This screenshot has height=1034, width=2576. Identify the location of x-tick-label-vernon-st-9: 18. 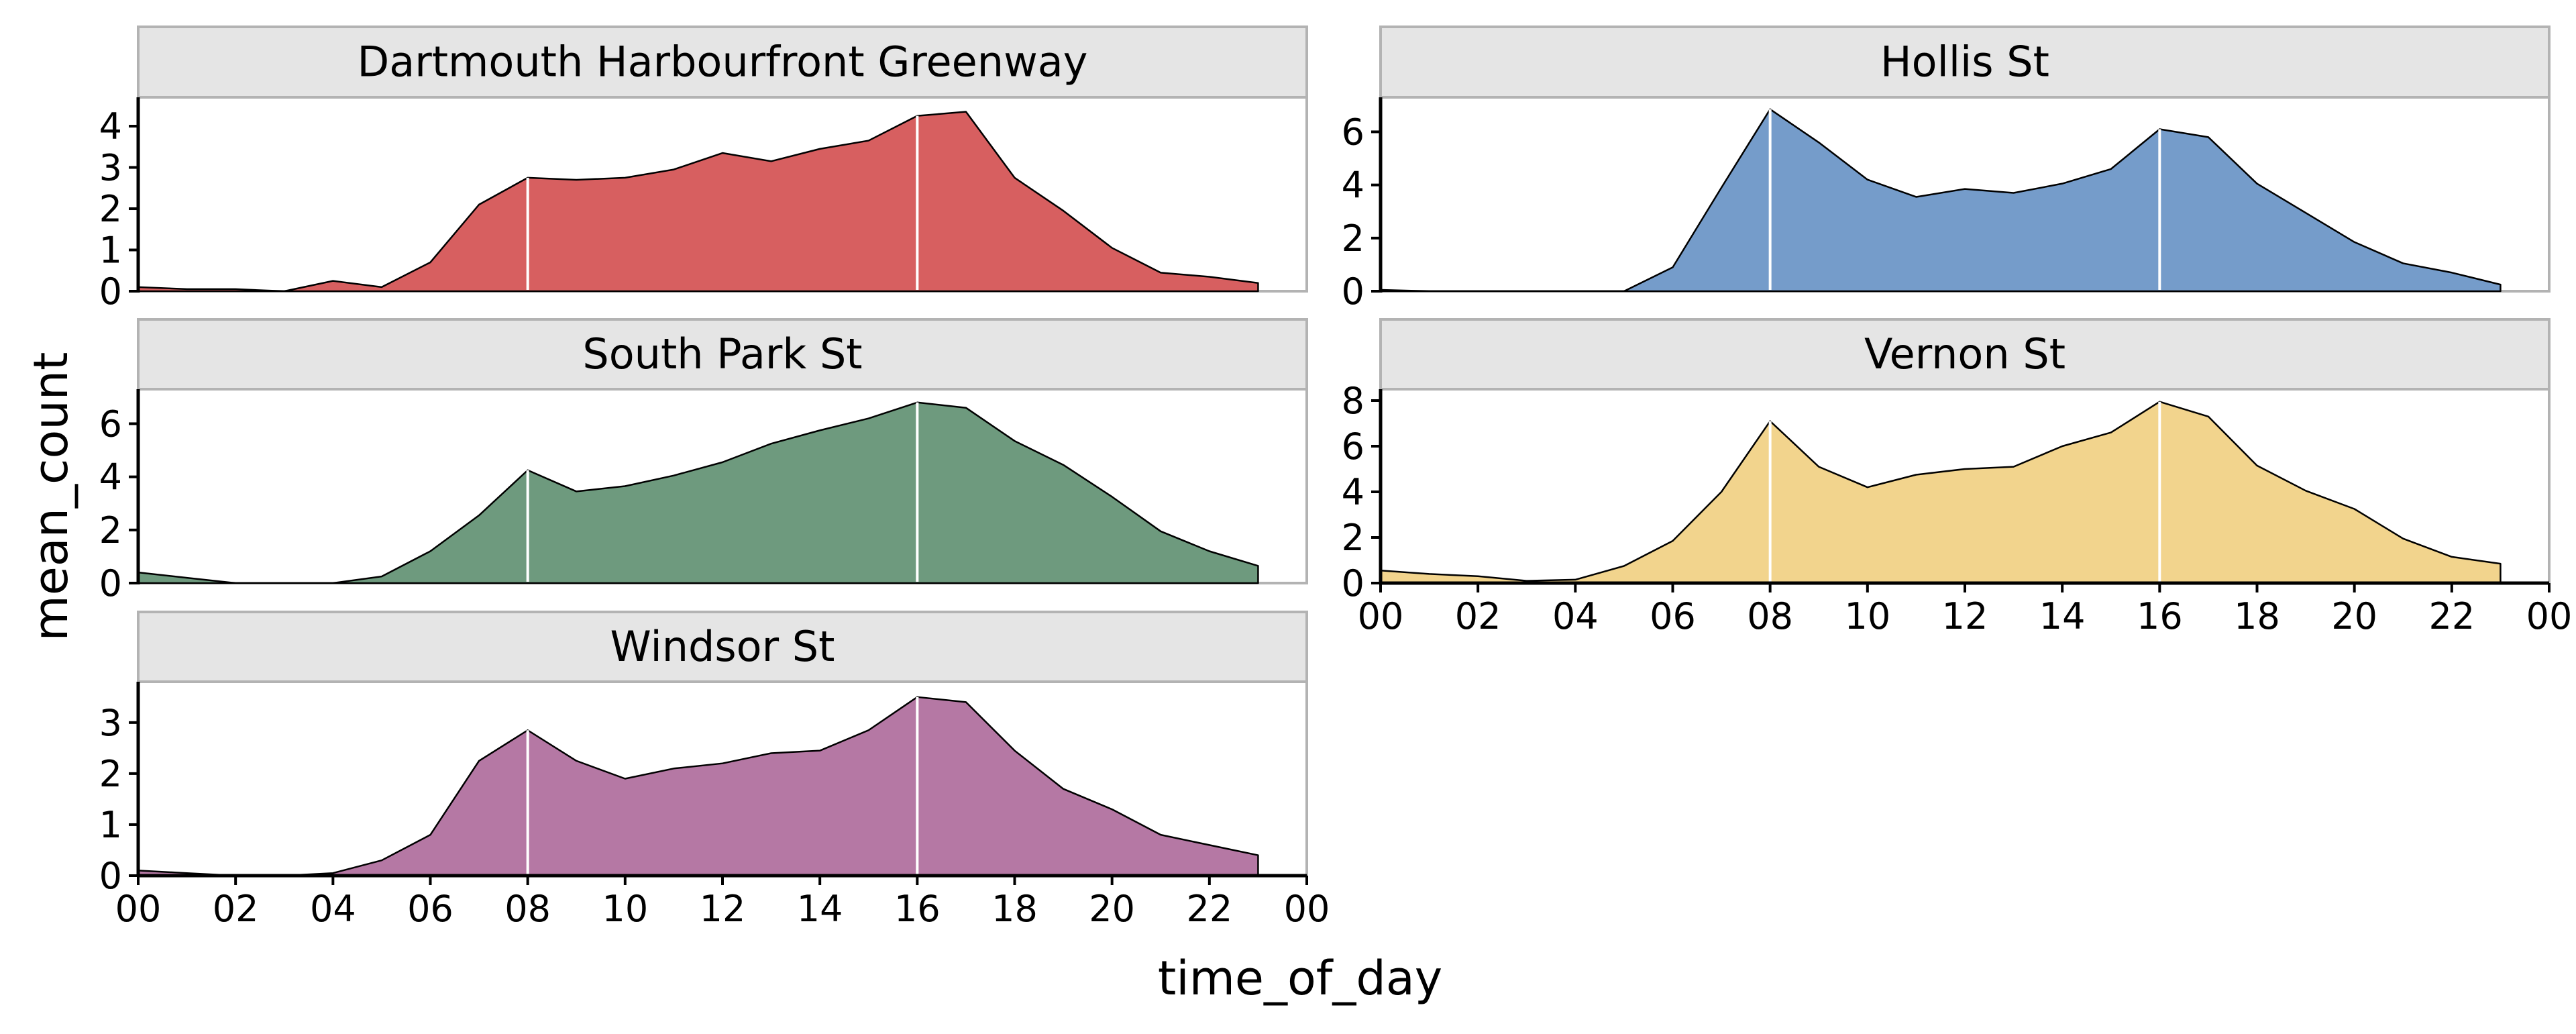
(2257, 616).